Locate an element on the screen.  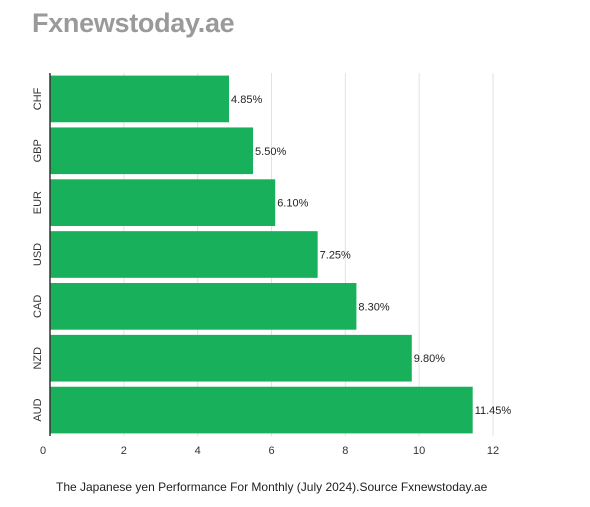
x-tick-label: 0 is located at coordinates (43, 451).